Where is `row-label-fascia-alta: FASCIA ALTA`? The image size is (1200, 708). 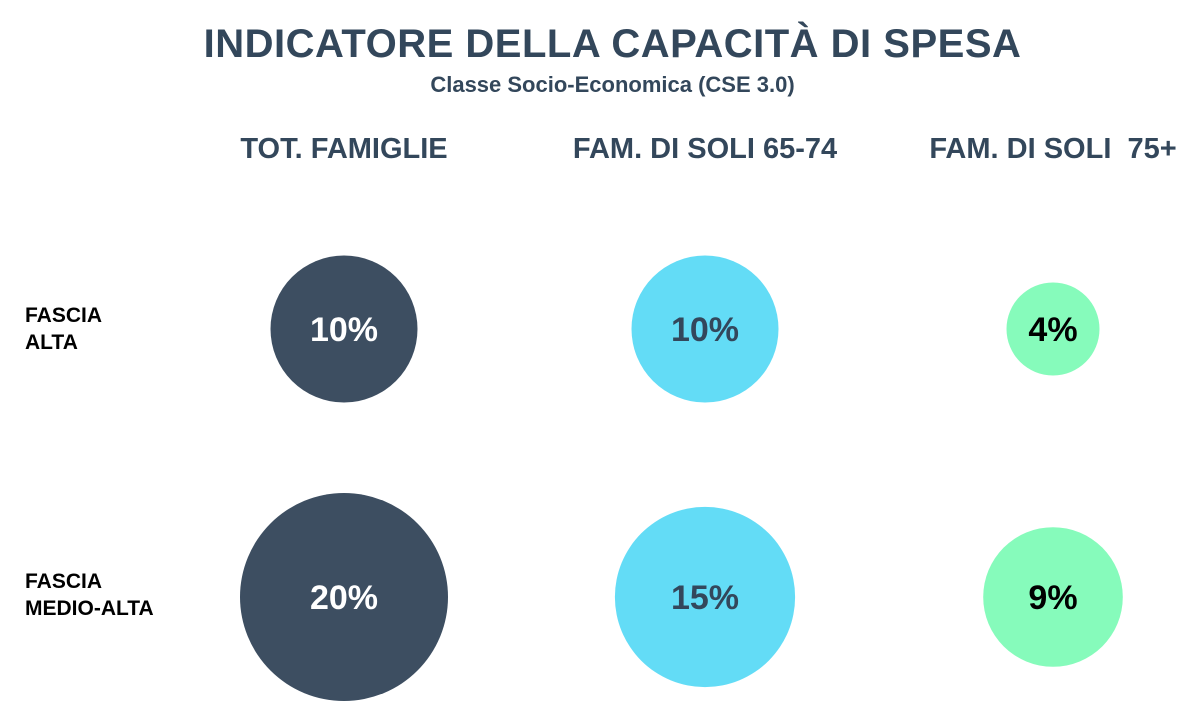 row-label-fascia-alta: FASCIA ALTA is located at coordinates (63, 329).